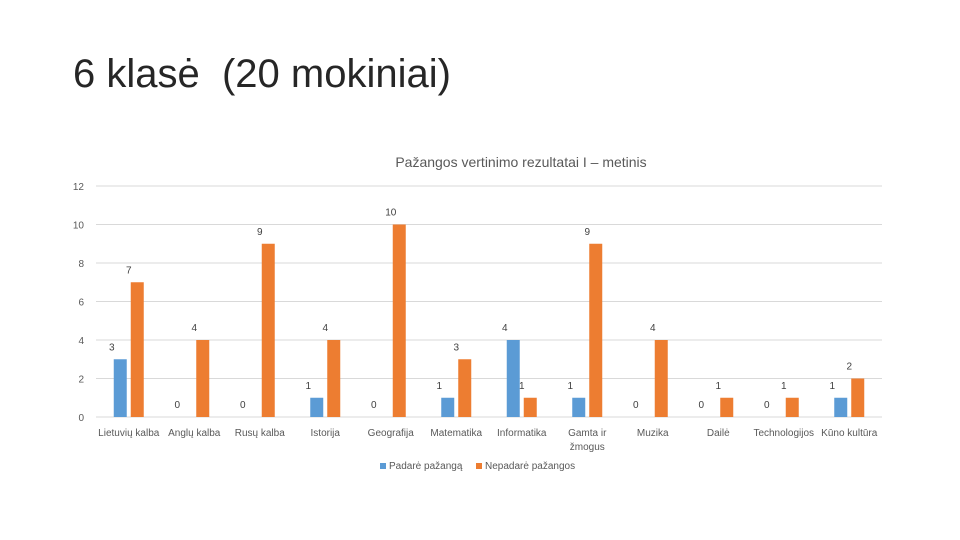 The image size is (960, 540). I want to click on slide-title: 6 klasė (20 mokiniai), so click(262, 74).